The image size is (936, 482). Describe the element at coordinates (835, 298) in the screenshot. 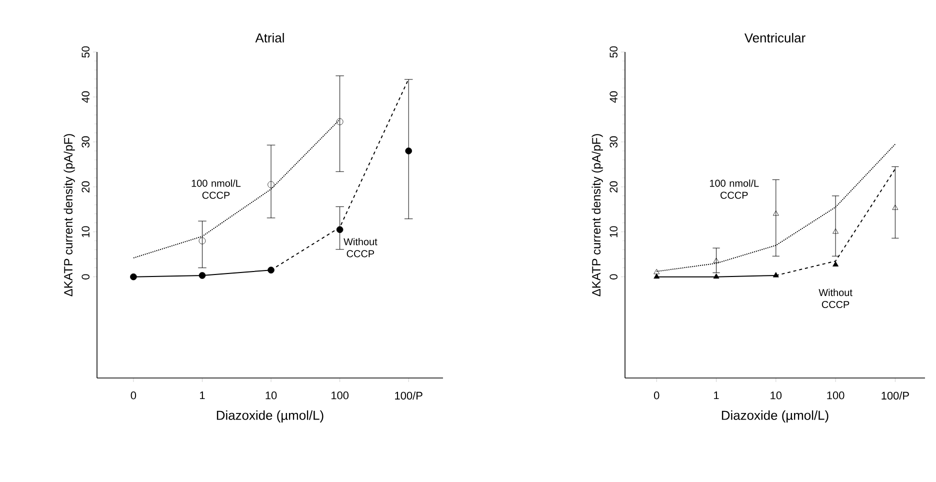

I see `text: Without CCCP` at that location.